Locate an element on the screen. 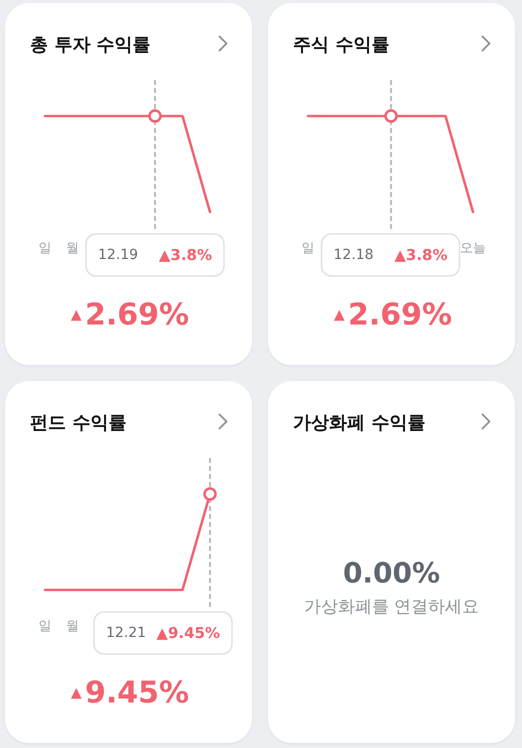  chart-title: 주식 수익률 is located at coordinates (341, 45).